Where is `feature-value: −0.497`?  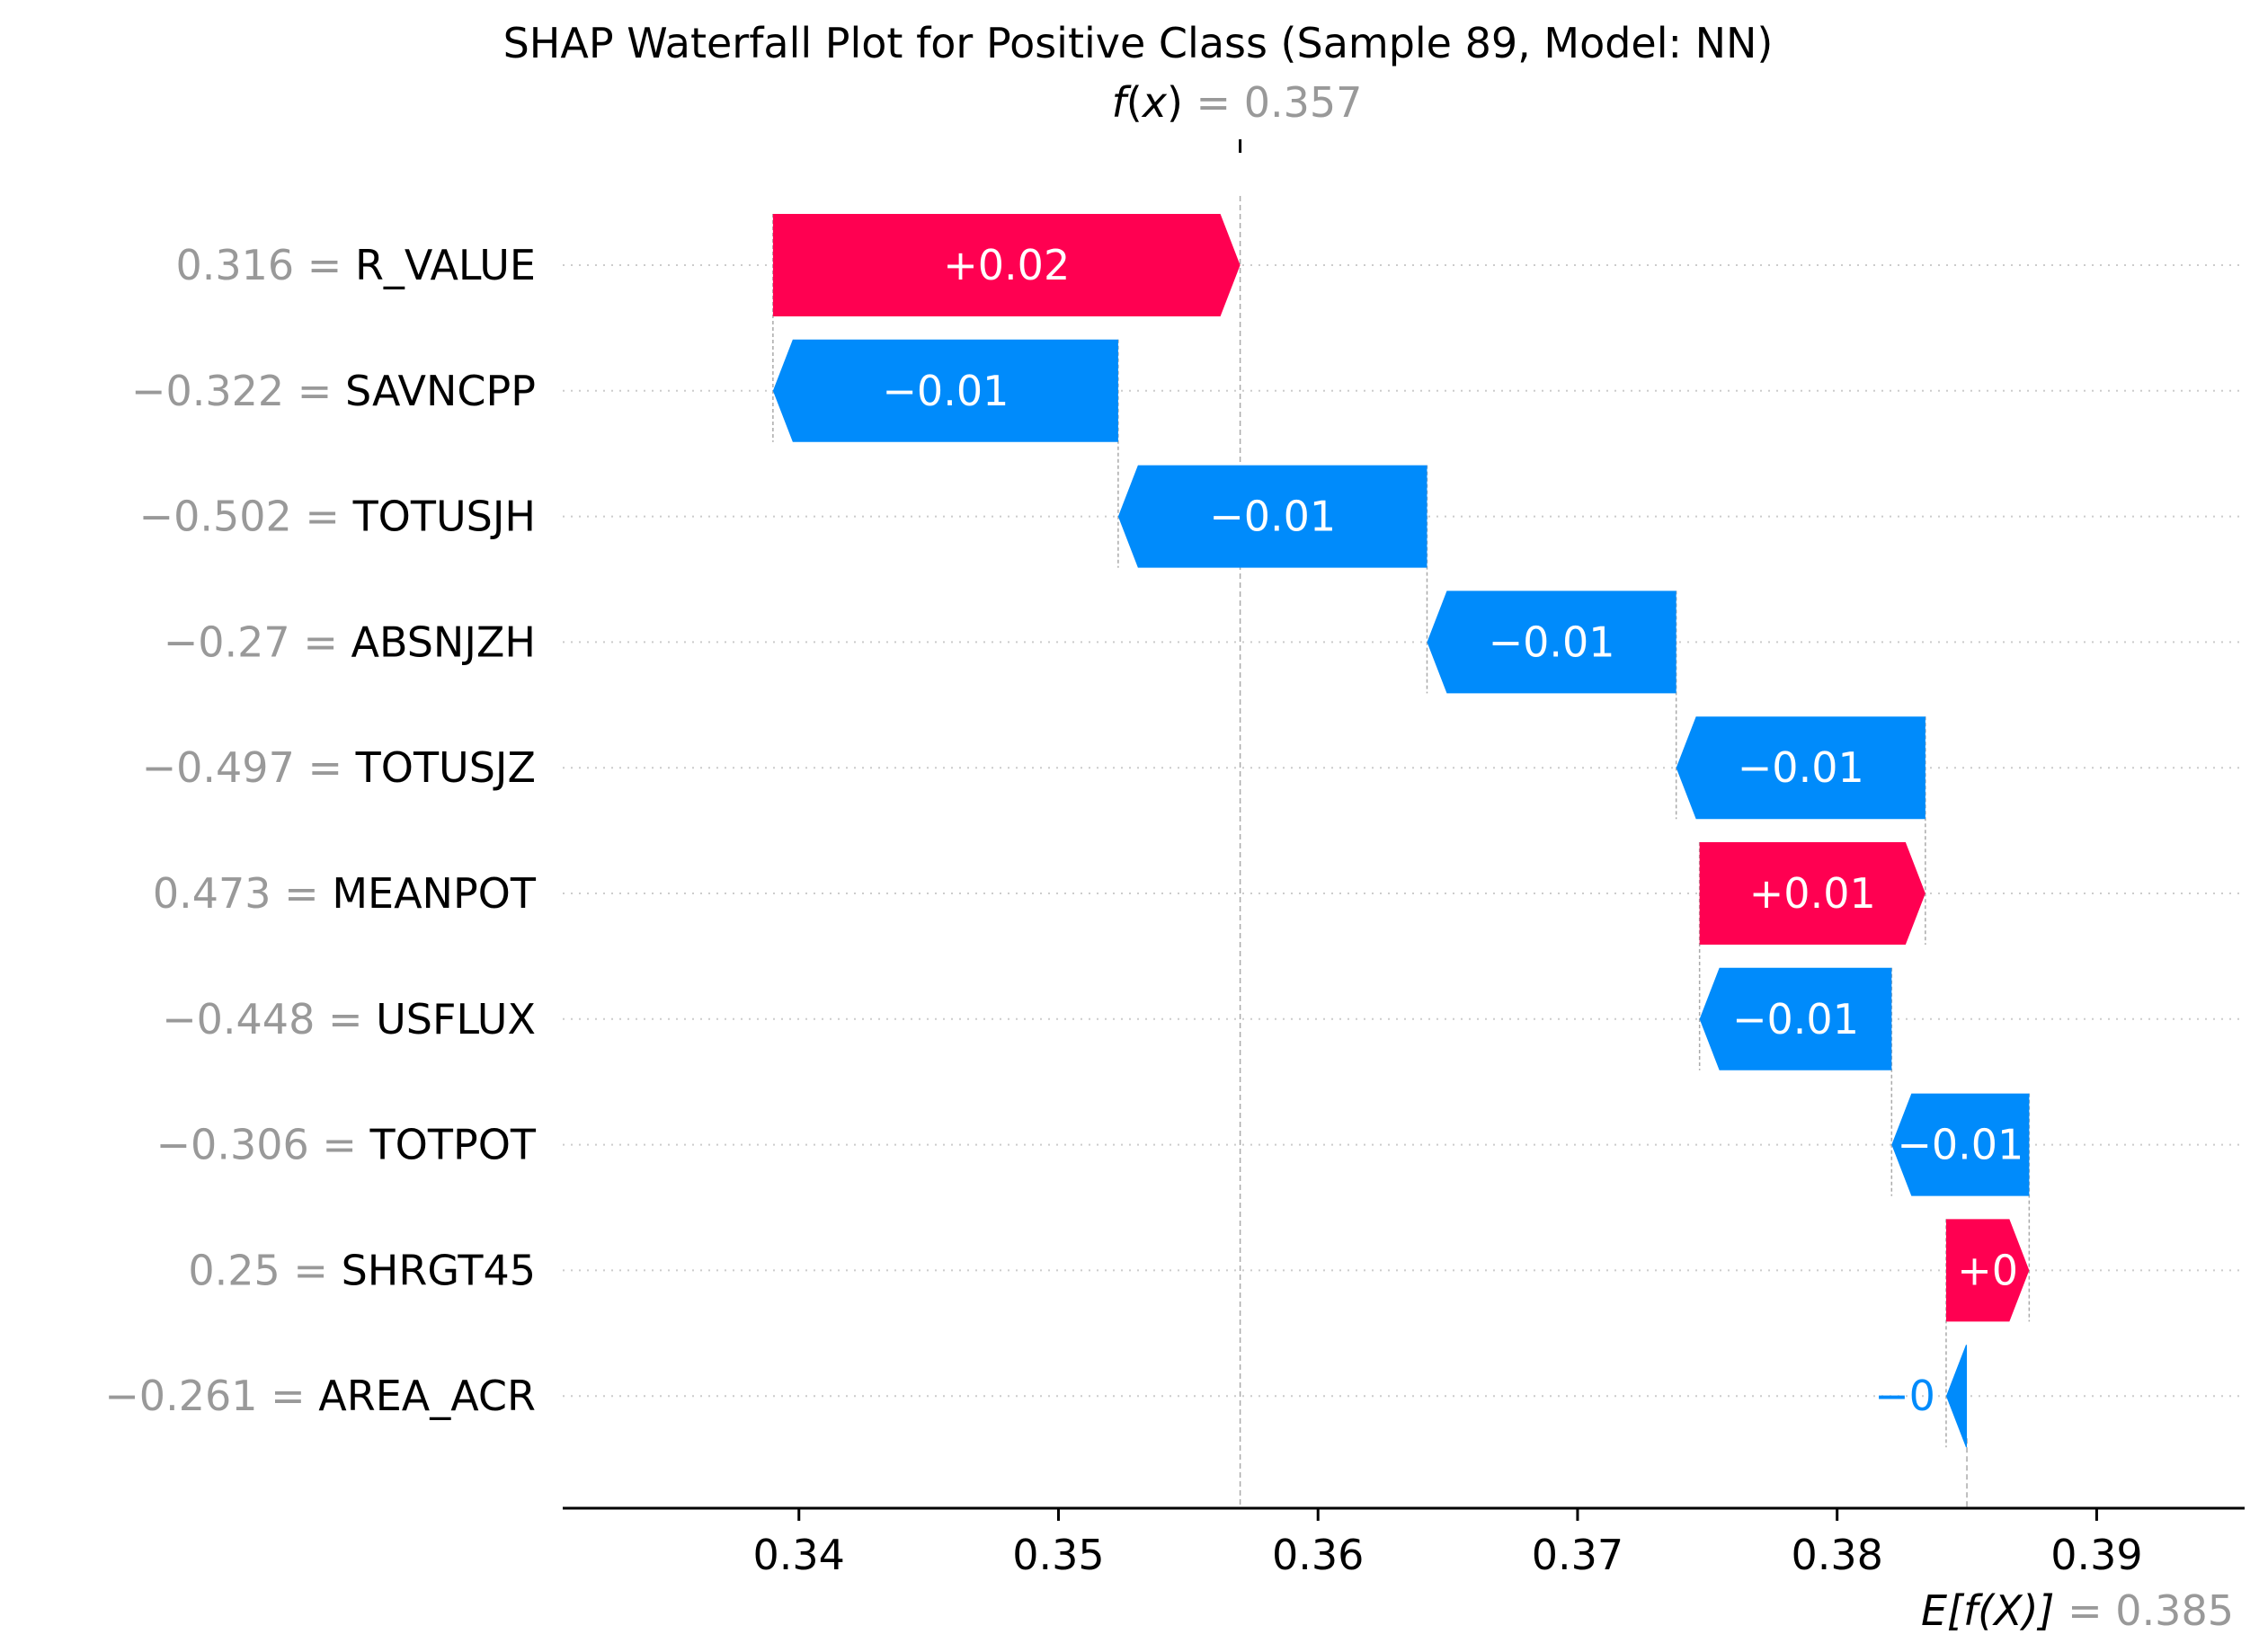
feature-value: −0.497 is located at coordinates (219, 767).